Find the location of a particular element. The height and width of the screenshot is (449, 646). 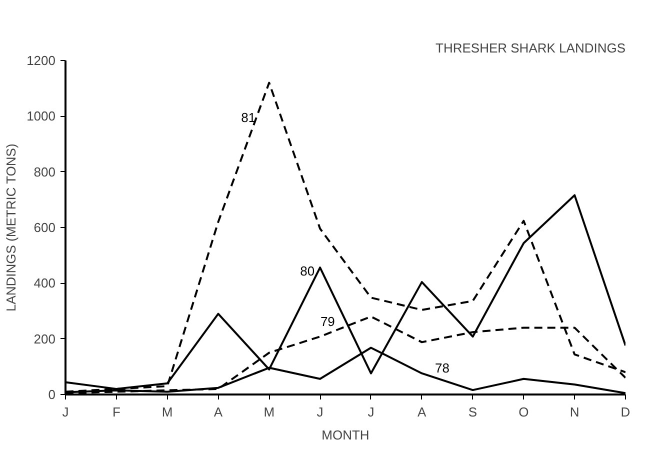

y-axis-title: LANDINGS (METRIC TONS) is located at coordinates (11, 228).